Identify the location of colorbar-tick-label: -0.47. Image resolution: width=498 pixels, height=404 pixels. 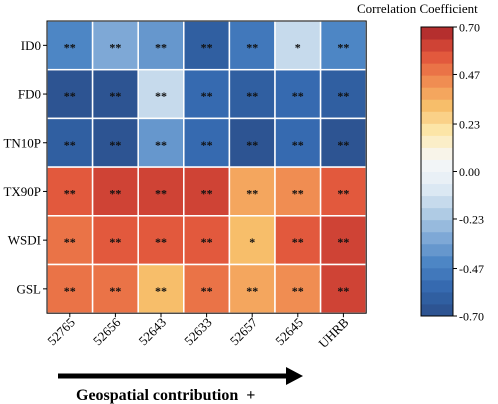
(471, 269).